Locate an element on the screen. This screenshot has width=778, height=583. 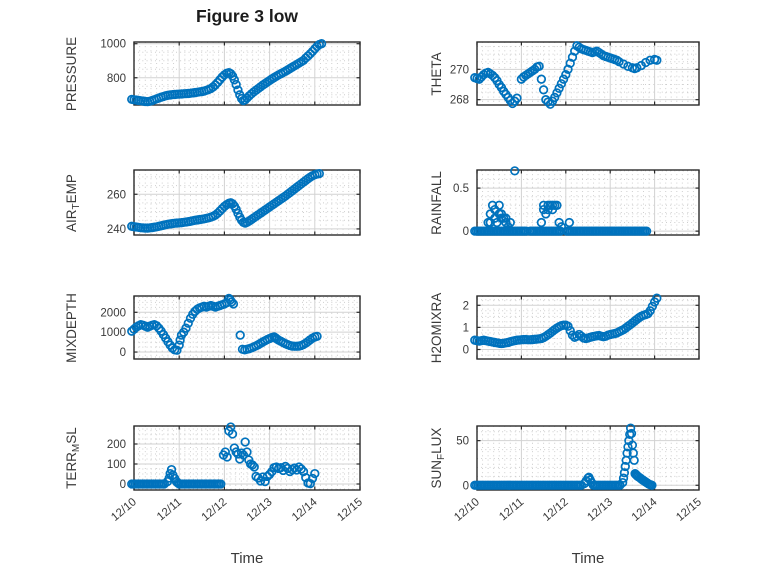
y-tick-label: 100 is located at coordinates (116, 465).